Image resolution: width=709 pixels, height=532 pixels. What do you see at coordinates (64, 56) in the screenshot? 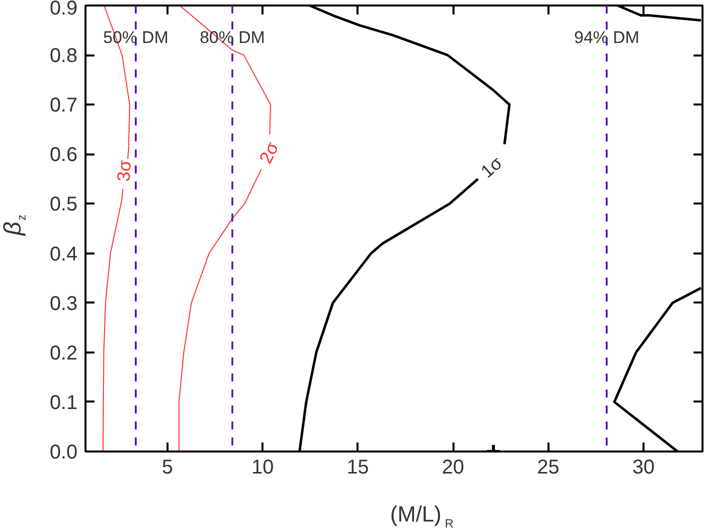
I see `y-tick-label: 0.8` at bounding box center [64, 56].